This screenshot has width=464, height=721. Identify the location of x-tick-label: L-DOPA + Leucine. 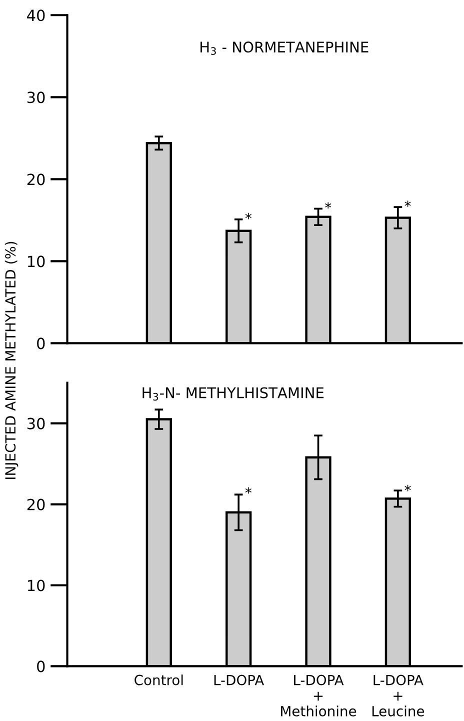
(398, 695).